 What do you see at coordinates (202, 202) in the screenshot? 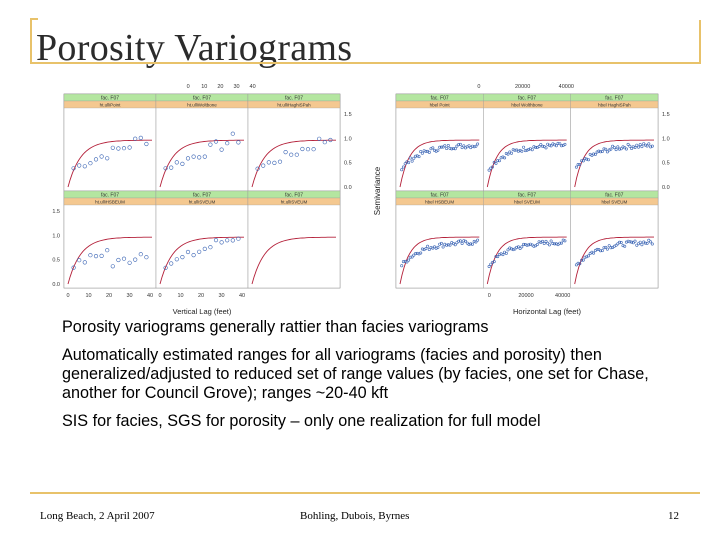
I see `panel-subheader-label: ht.ulliSVEUM` at bounding box center [202, 202].